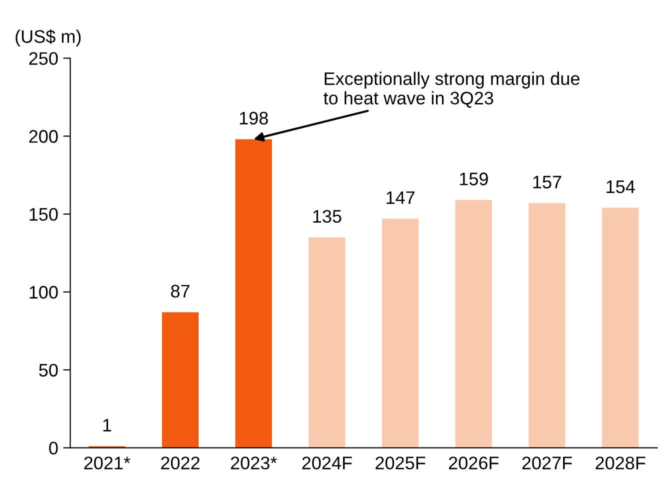  What do you see at coordinates (474, 179) in the screenshot?
I see `data-label: 159` at bounding box center [474, 179].